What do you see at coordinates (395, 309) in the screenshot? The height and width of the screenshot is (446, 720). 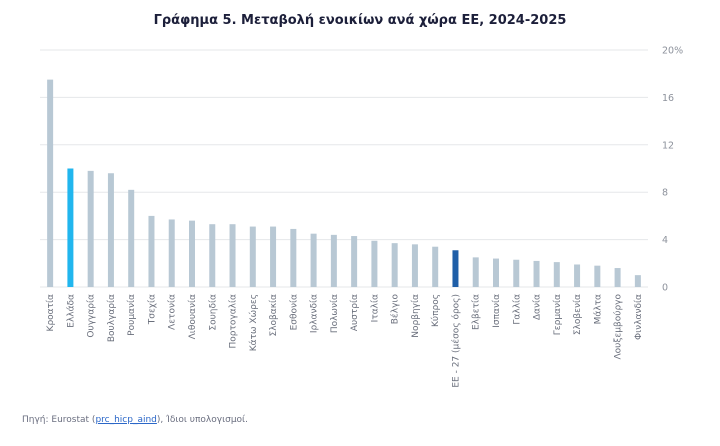 I see `x-tick-label: Βέλγιο` at bounding box center [395, 309].